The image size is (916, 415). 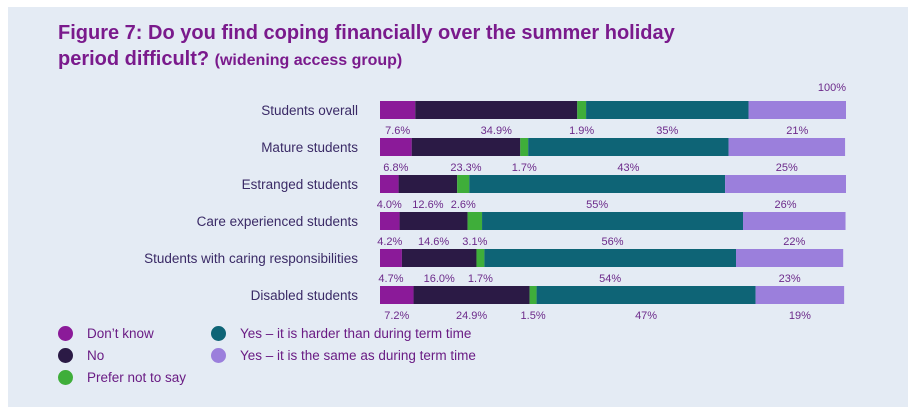 I want to click on legend-item: Yes – it is the same as during term time, so click(x=343, y=355).